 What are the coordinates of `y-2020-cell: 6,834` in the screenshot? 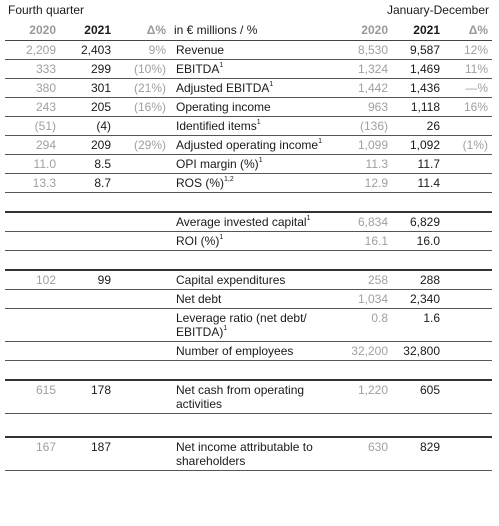 It's located at (367, 222).